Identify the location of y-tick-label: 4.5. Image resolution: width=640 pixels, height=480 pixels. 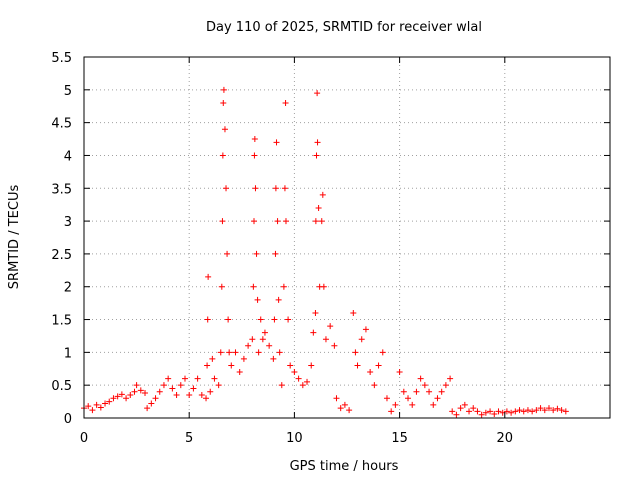
(61, 124).